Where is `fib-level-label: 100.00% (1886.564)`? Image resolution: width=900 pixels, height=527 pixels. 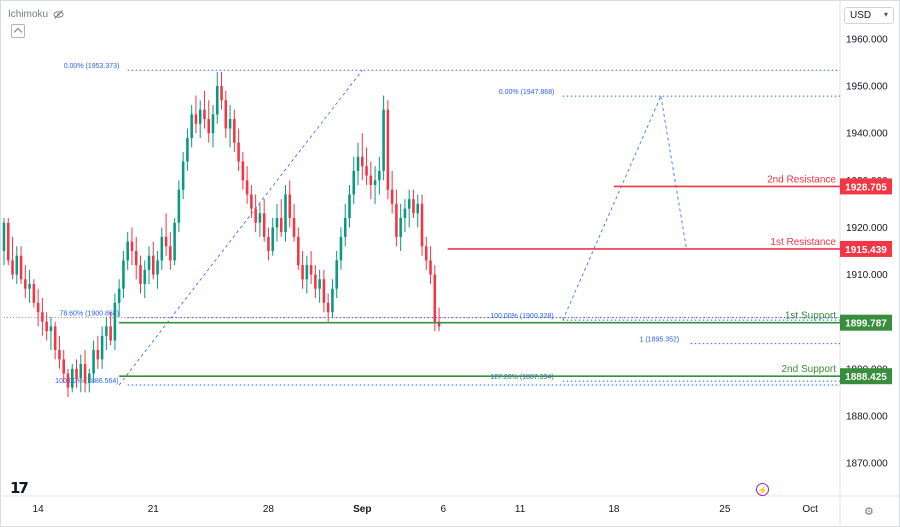
fib-level-label: 100.00% (1886.564) is located at coordinates (86, 381).